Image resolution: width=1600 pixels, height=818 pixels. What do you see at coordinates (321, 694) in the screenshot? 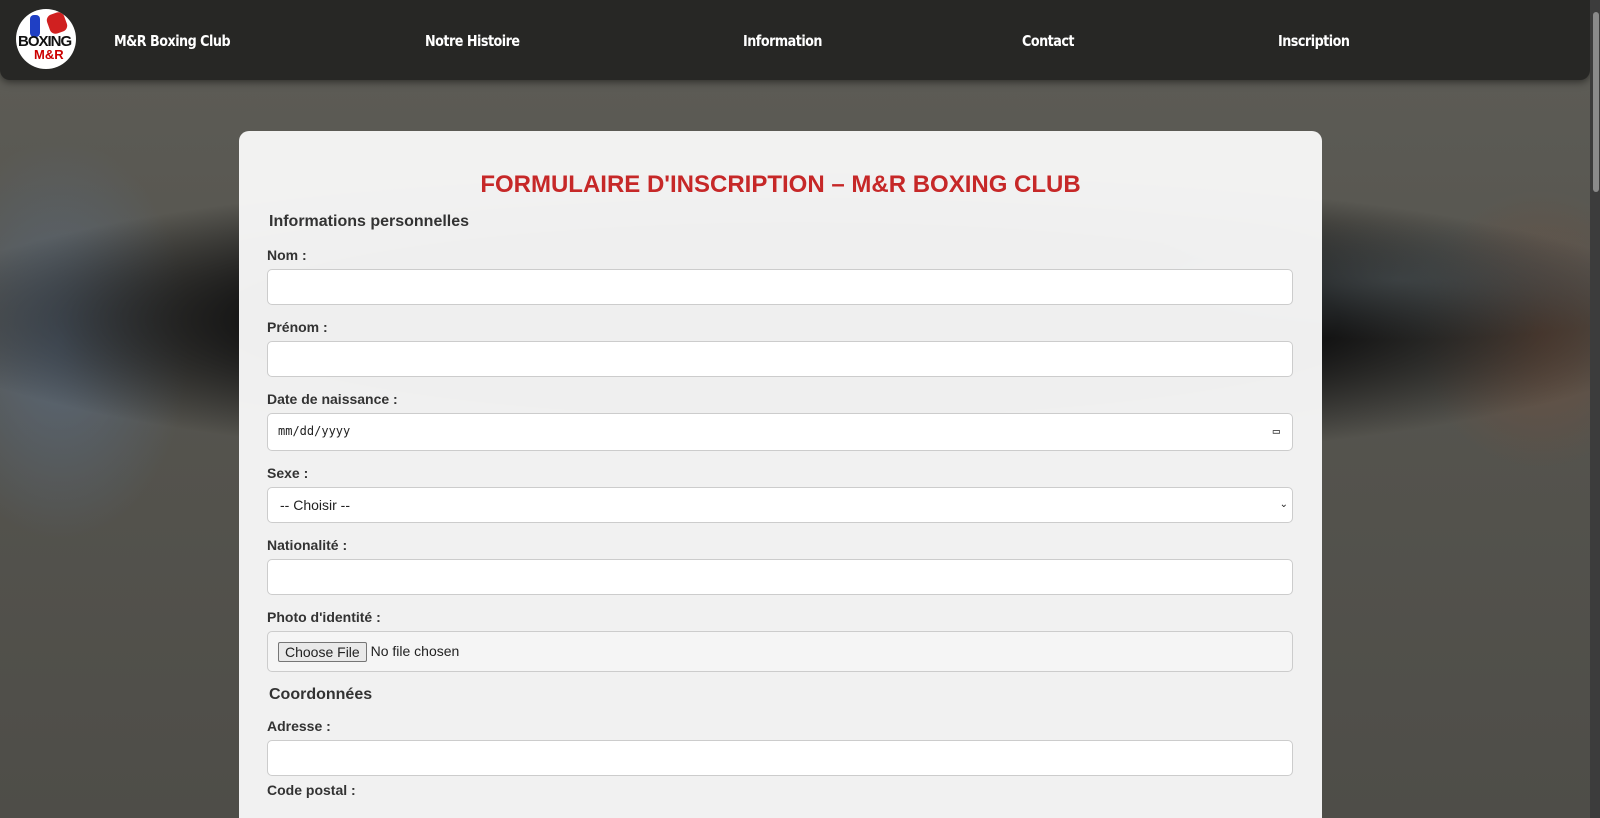
I see `section-contact: Coordonnées` at bounding box center [321, 694].